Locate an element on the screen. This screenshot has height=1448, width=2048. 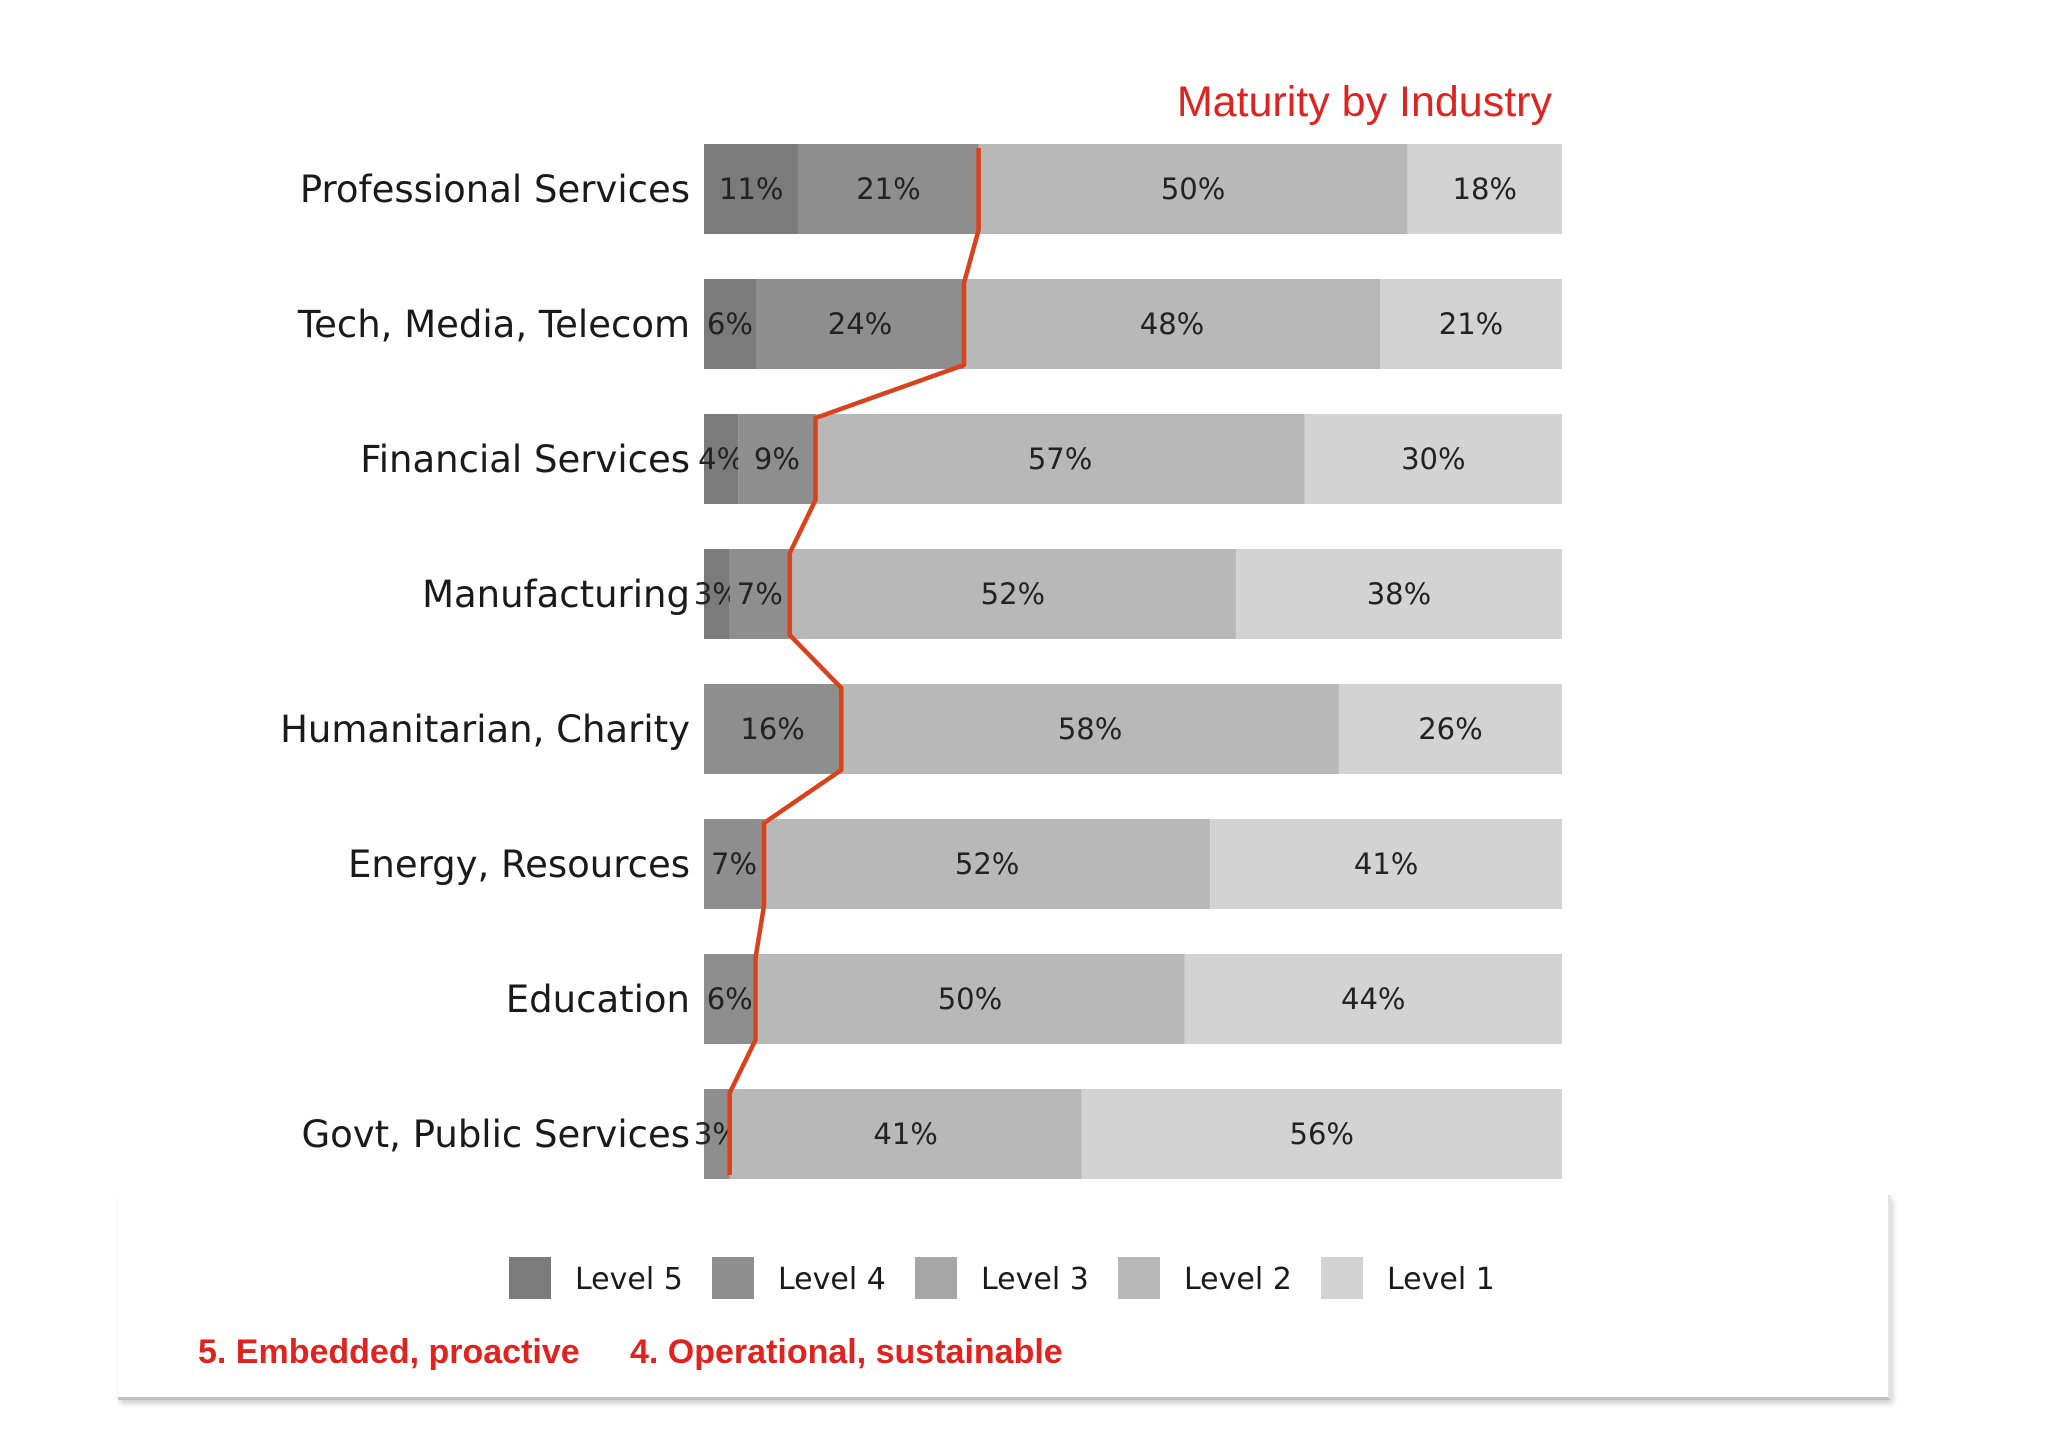
data-label-tech-media-telecom-level-4: 24% is located at coordinates (860, 324).